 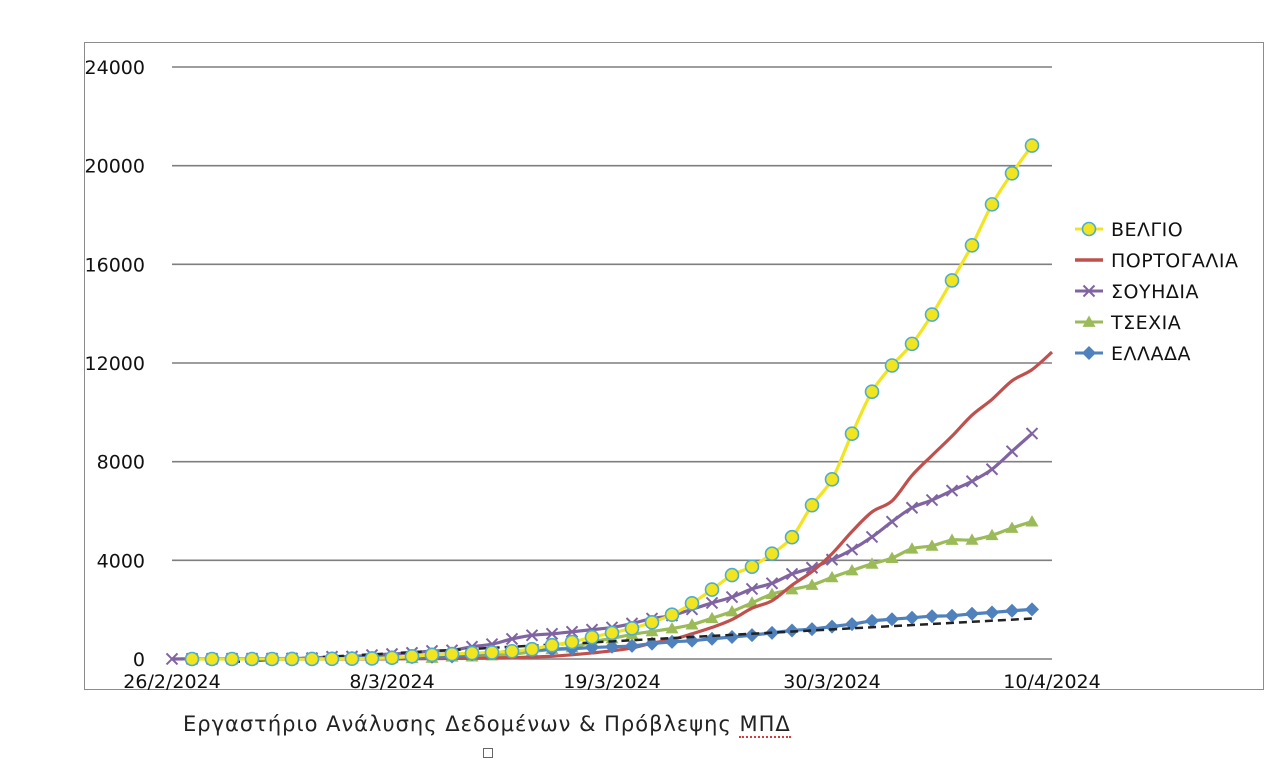 What do you see at coordinates (1133, 354) in the screenshot?
I see `legend-item: ΕΛΛΑΔΑ` at bounding box center [1133, 354].